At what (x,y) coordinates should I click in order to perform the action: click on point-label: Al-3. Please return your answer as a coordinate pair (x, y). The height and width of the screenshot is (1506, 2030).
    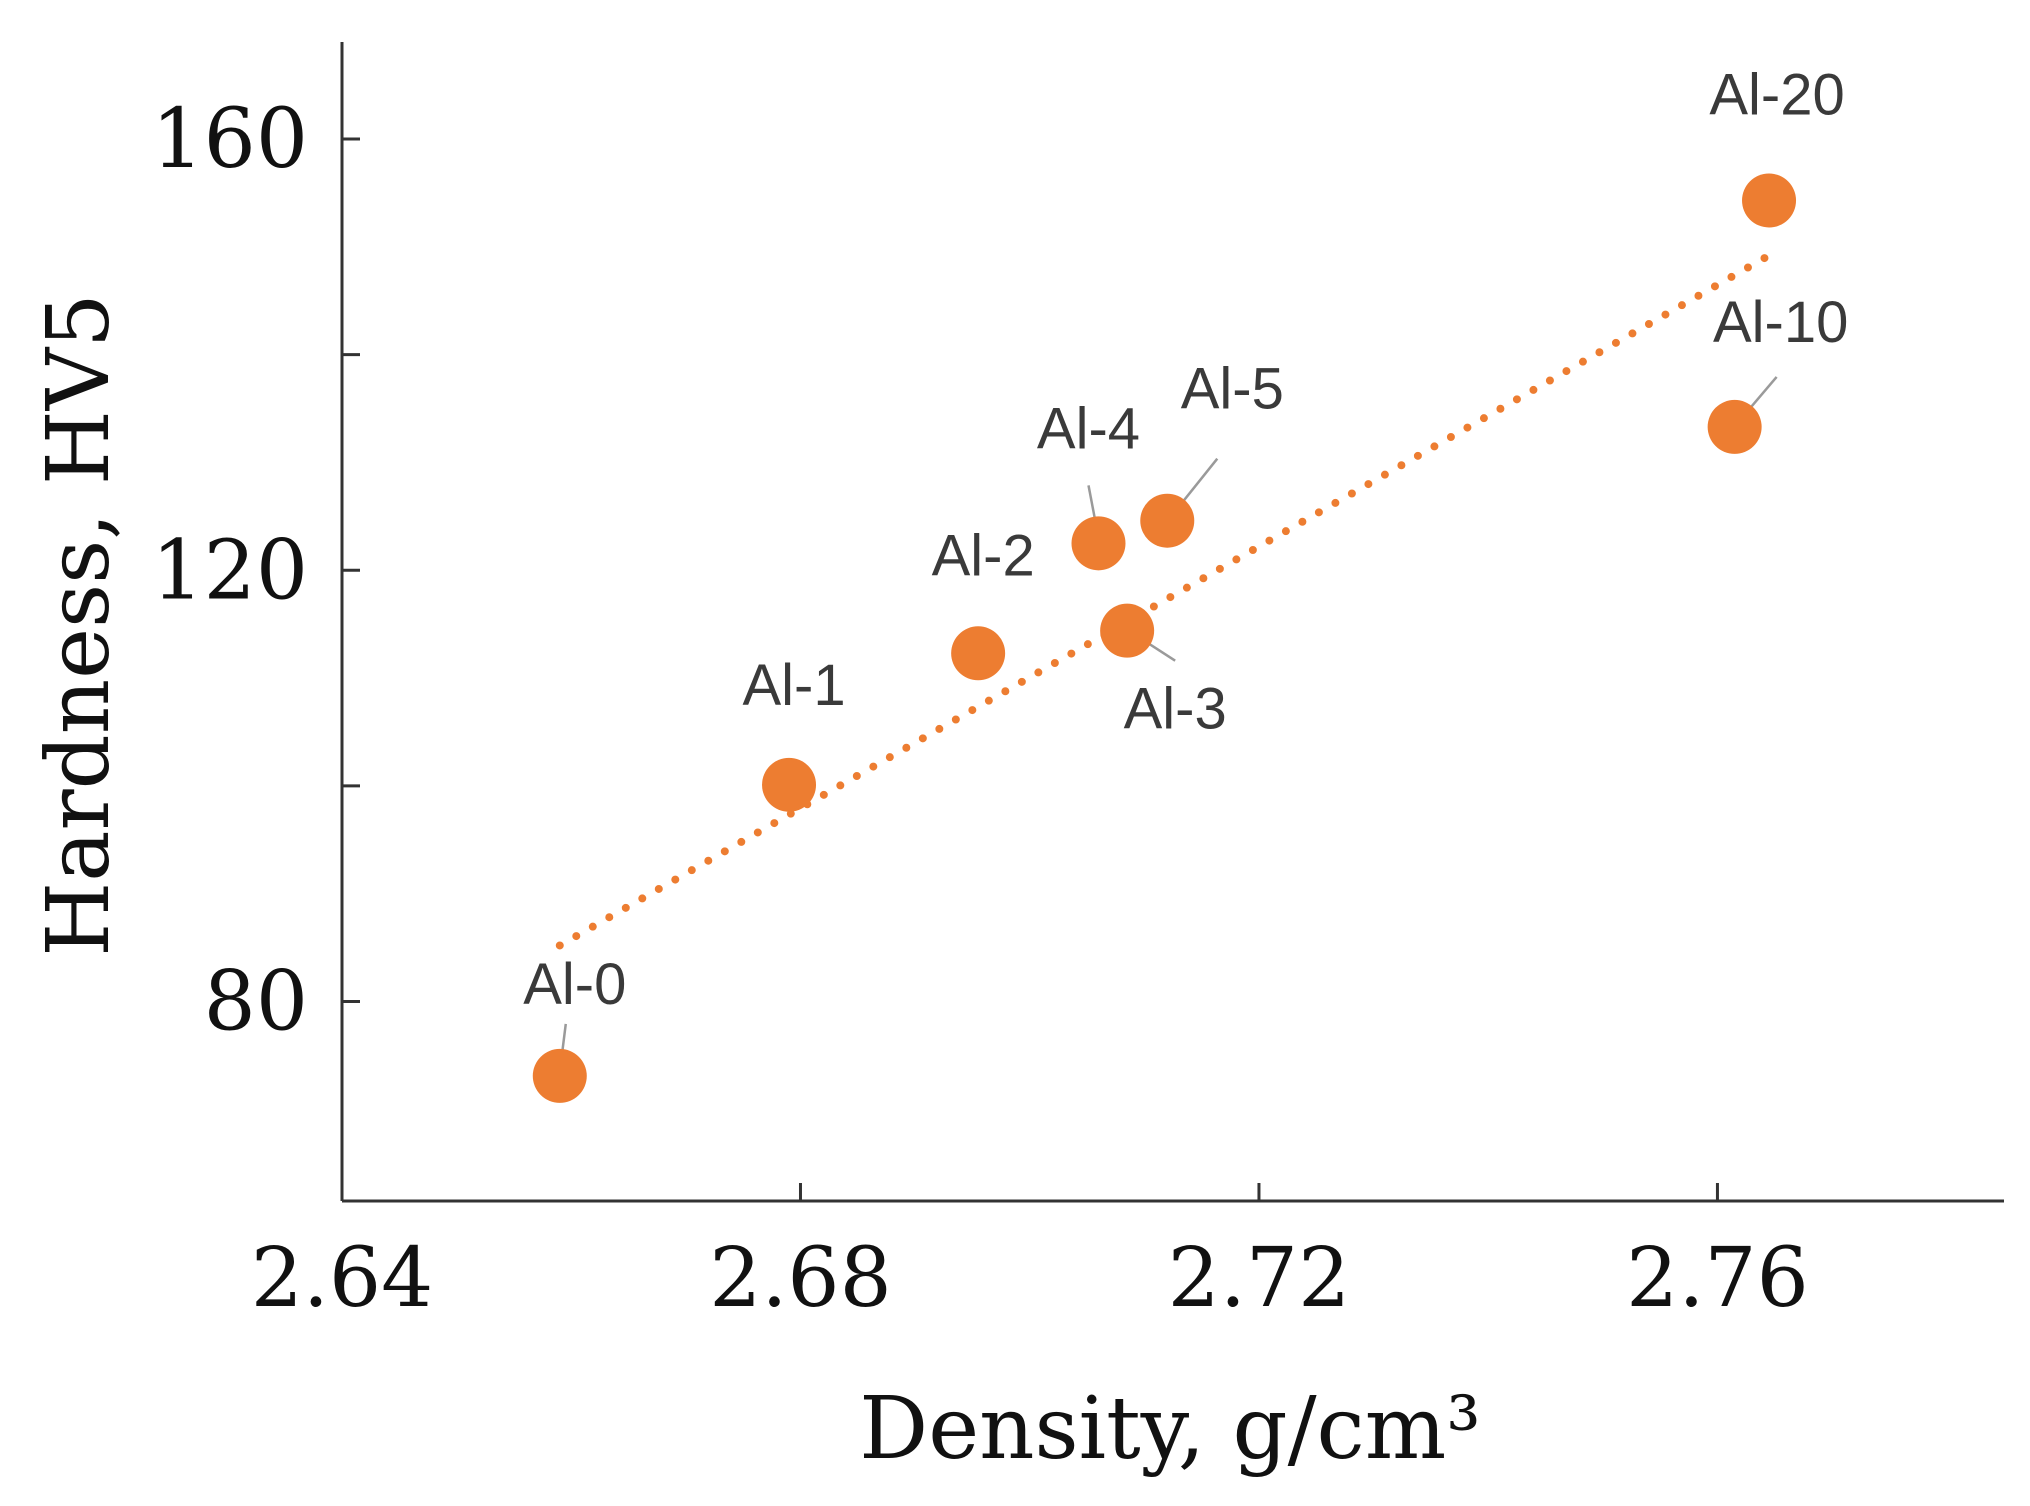
    Looking at the image, I should click on (1175, 709).